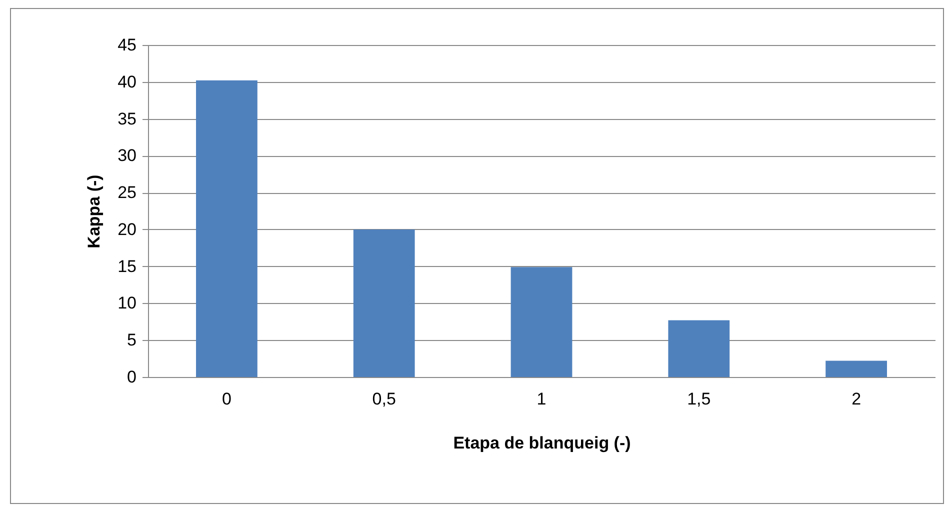  Describe the element at coordinates (94, 211) in the screenshot. I see `y-axis-title: Kappa (-)` at that location.